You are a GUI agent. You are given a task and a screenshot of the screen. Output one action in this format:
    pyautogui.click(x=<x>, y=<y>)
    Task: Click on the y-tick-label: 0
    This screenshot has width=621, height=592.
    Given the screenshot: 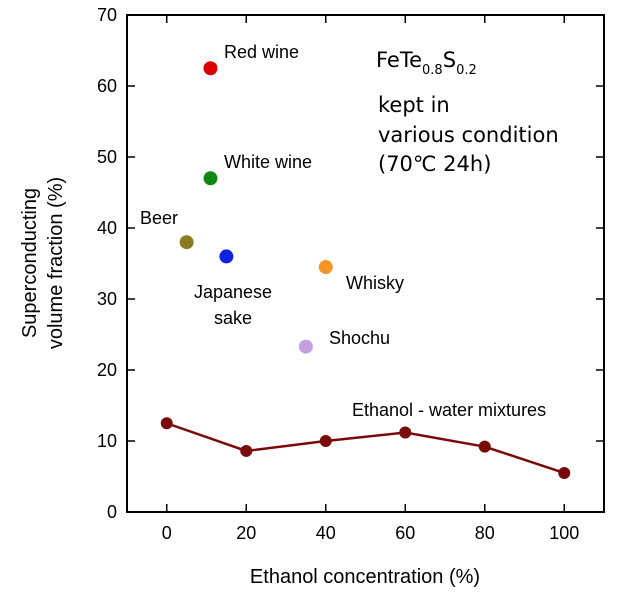 What is the action you would take?
    pyautogui.click(x=112, y=512)
    